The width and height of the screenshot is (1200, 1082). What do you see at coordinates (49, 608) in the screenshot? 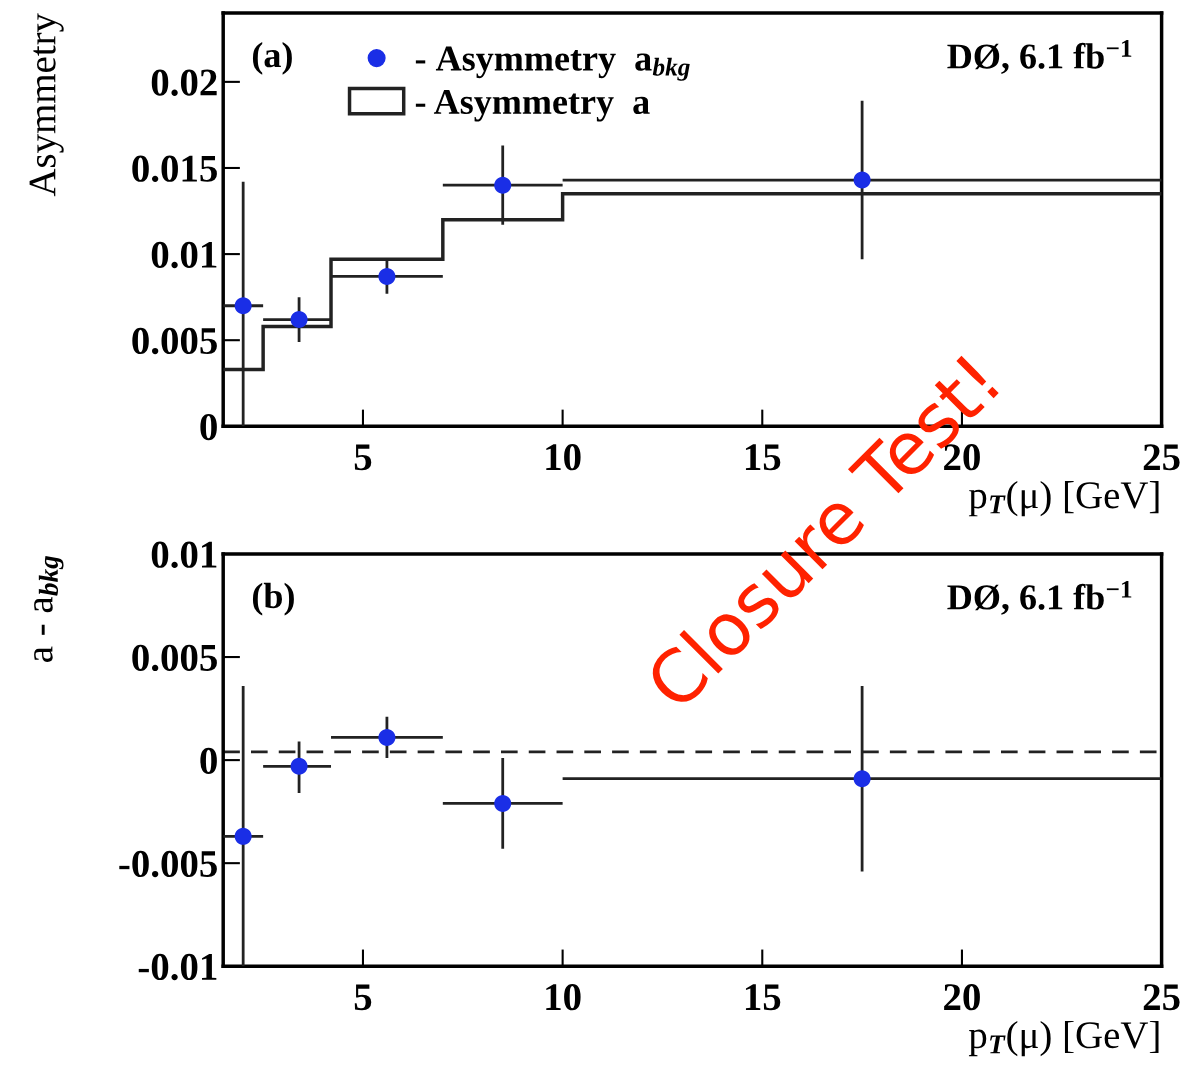
I see `y-axis-title: a - a$_{bkg}$` at bounding box center [49, 608].